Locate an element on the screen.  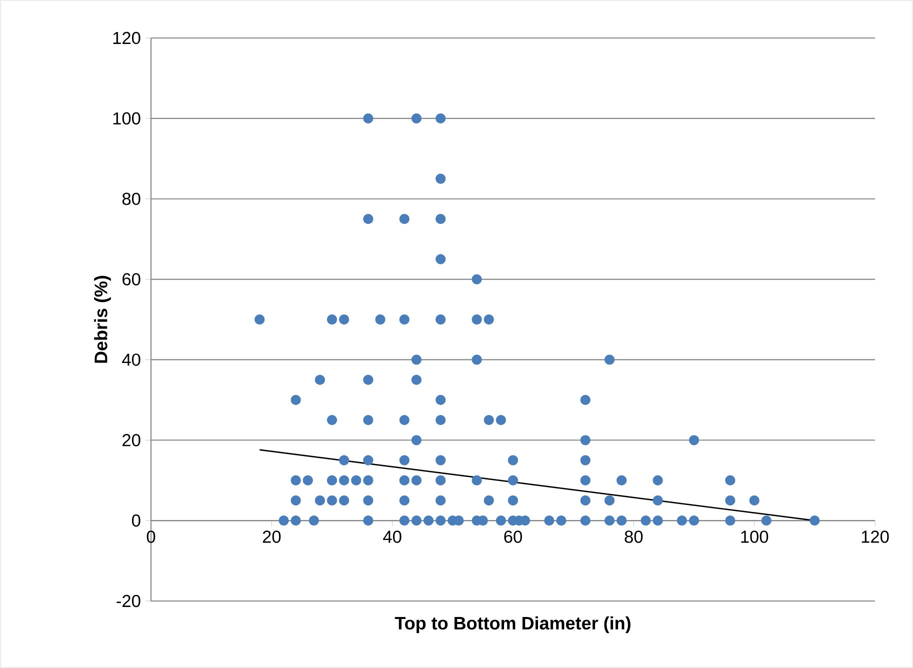
x-tick-label: 20 is located at coordinates (271, 536).